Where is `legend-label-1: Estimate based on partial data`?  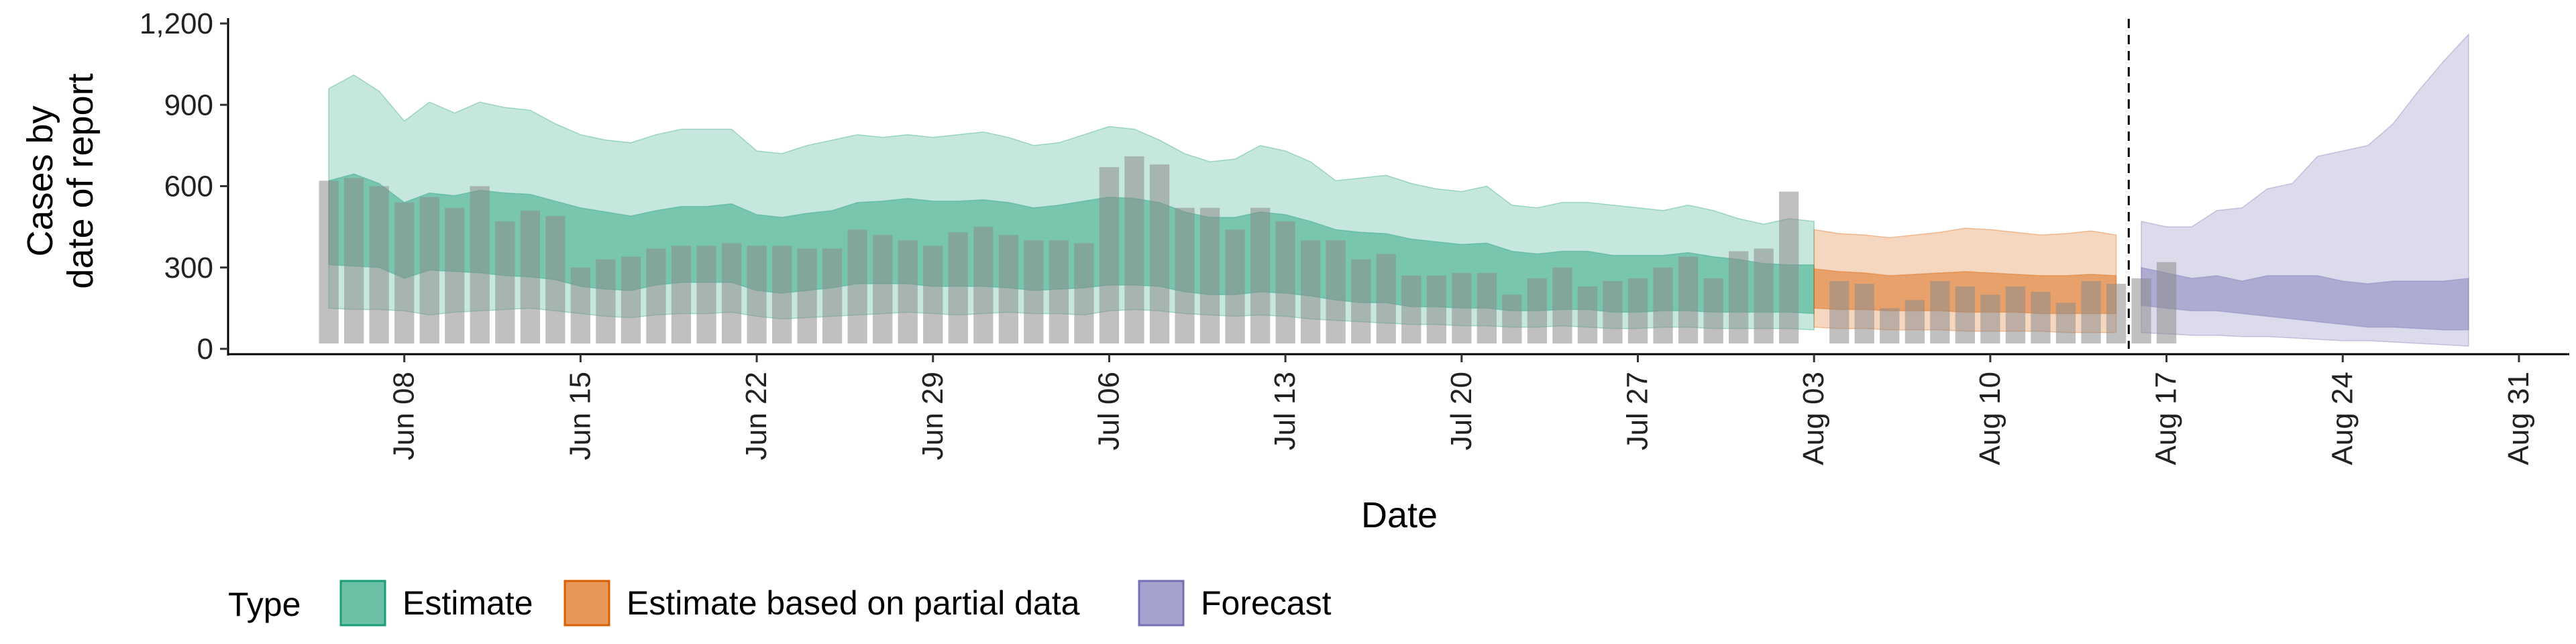 legend-label-1: Estimate based on partial data is located at coordinates (853, 603).